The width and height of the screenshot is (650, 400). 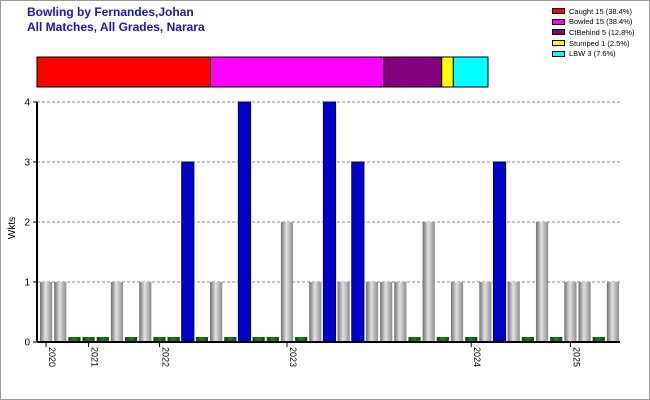 I want to click on x-tick-label: 2021, so click(x=95, y=357).